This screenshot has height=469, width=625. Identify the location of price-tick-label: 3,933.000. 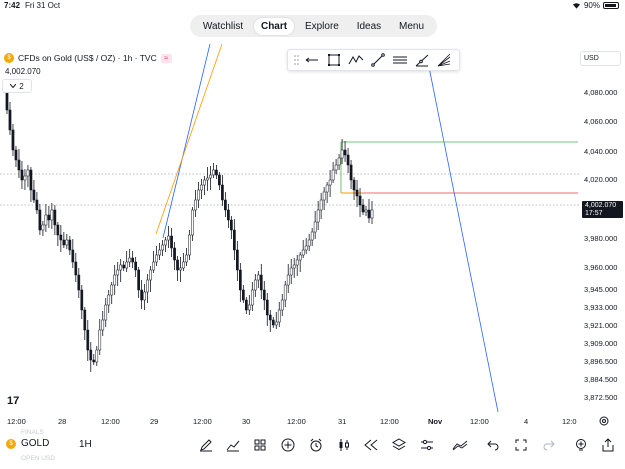
(601, 307).